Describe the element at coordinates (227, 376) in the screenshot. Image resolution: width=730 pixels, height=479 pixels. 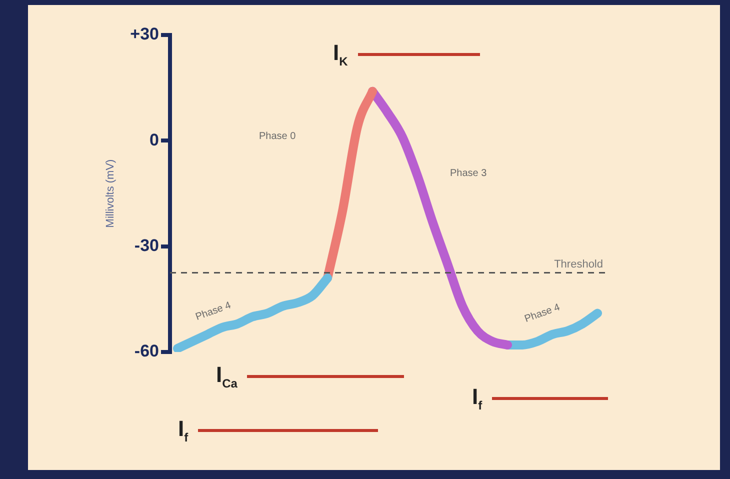
I see `text: I$_{Ca}$` at that location.